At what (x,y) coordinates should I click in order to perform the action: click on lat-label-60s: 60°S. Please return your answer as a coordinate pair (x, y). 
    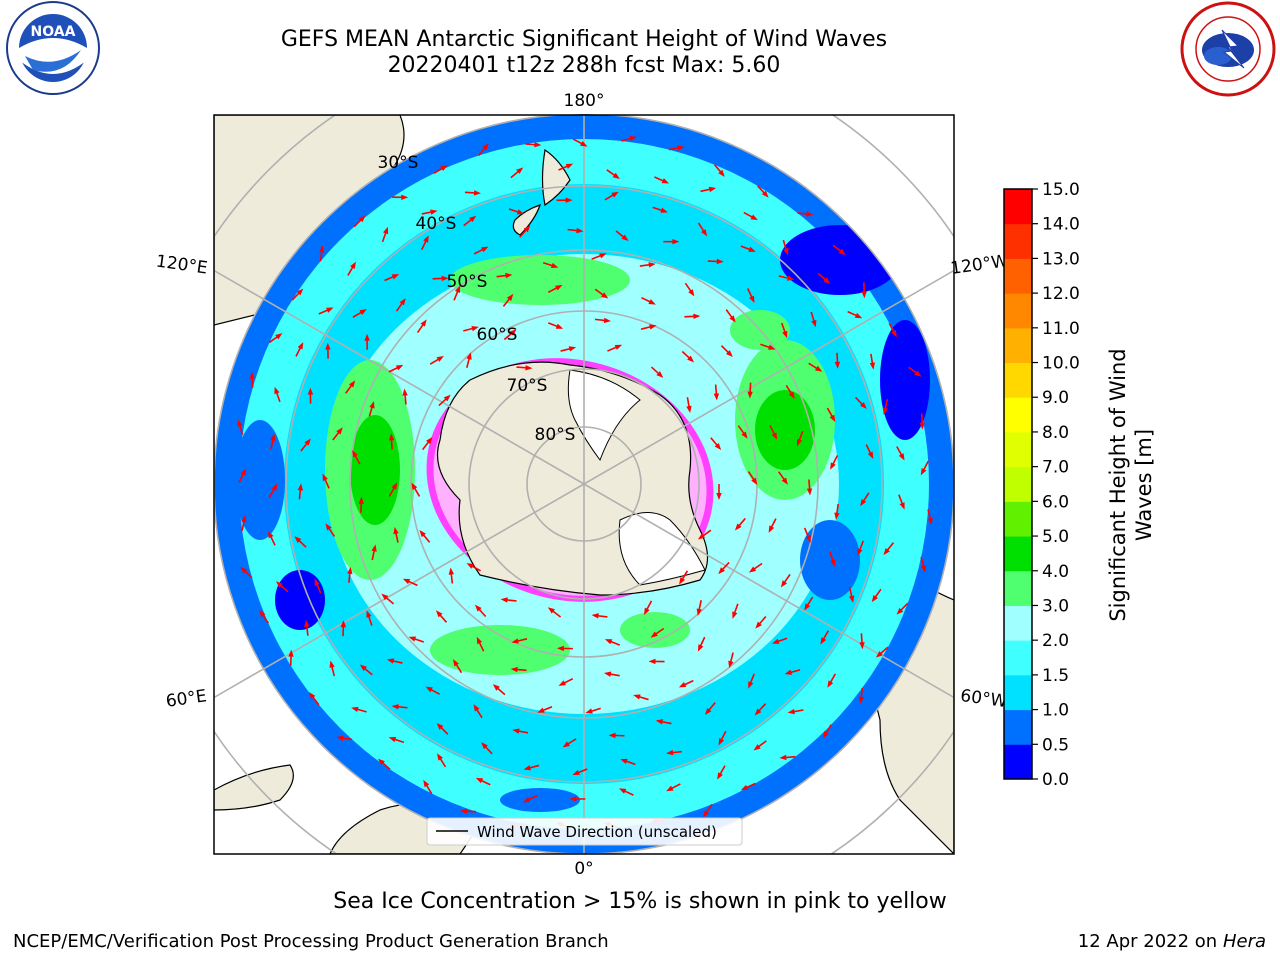
    Looking at the image, I should click on (497, 335).